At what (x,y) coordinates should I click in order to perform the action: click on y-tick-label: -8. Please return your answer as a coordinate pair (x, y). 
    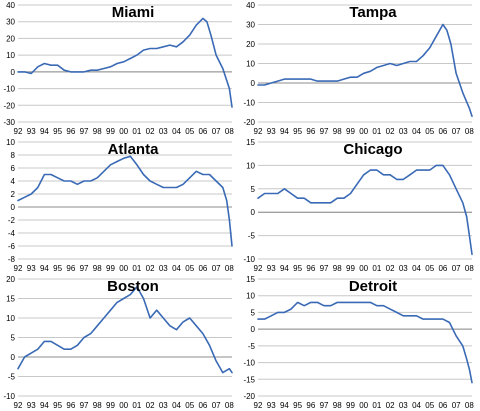
    Looking at the image, I should click on (12, 259).